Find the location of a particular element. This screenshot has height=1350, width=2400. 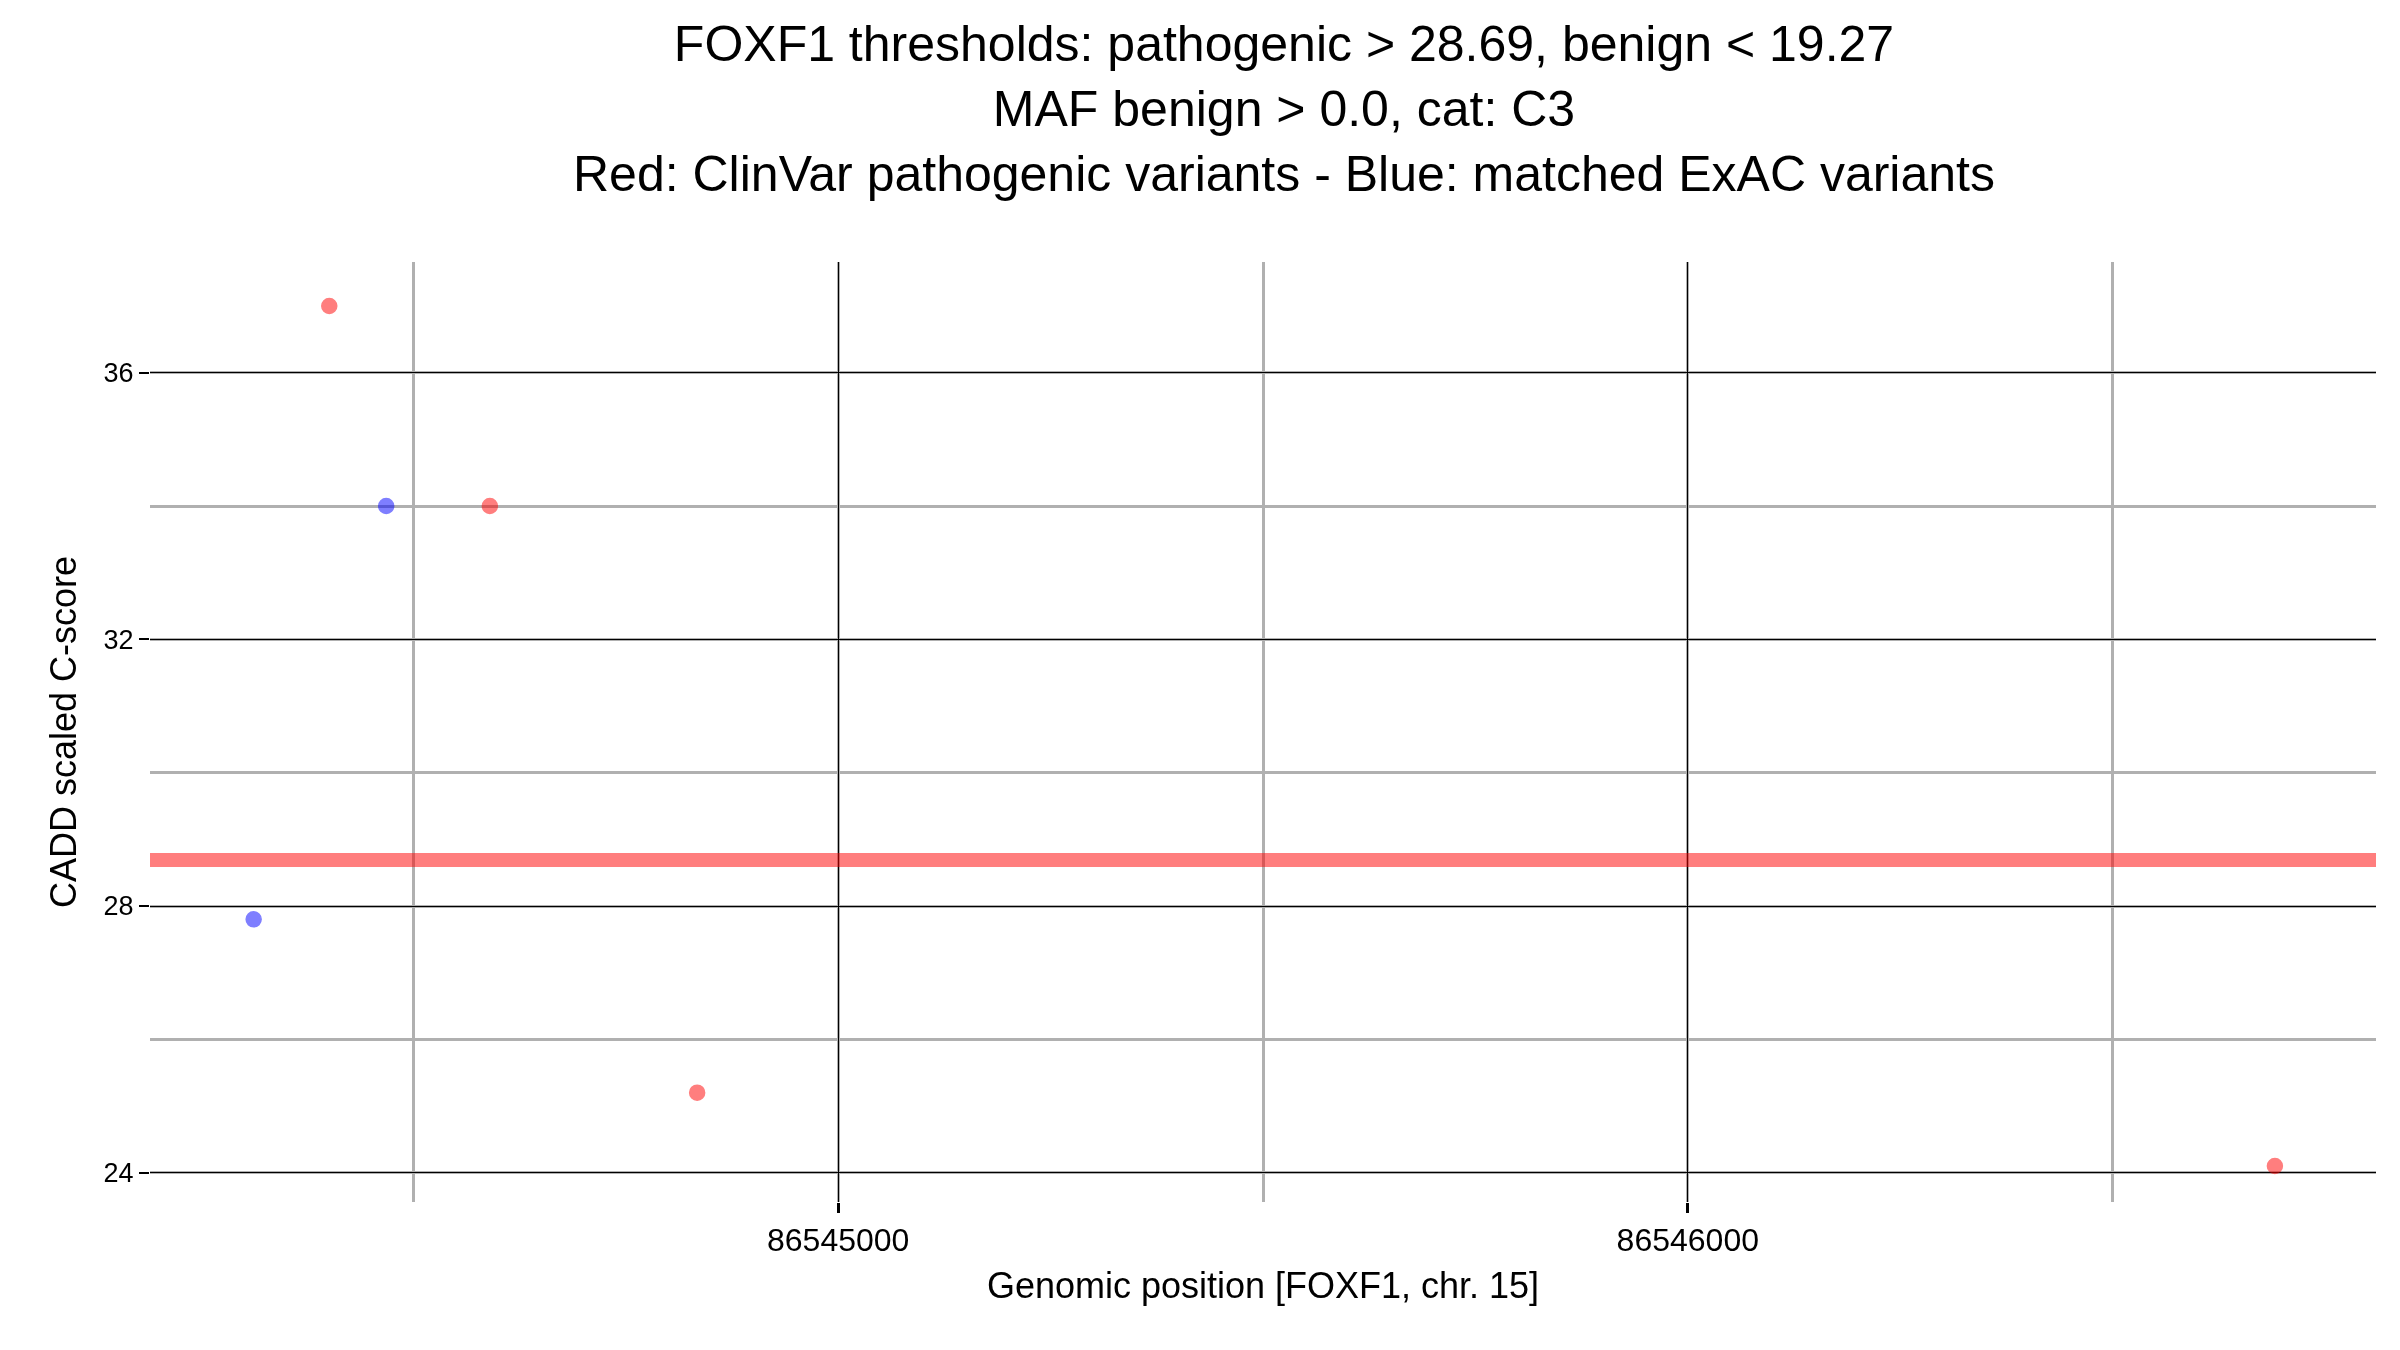

x-tick-label: 86545000 is located at coordinates (838, 1240).